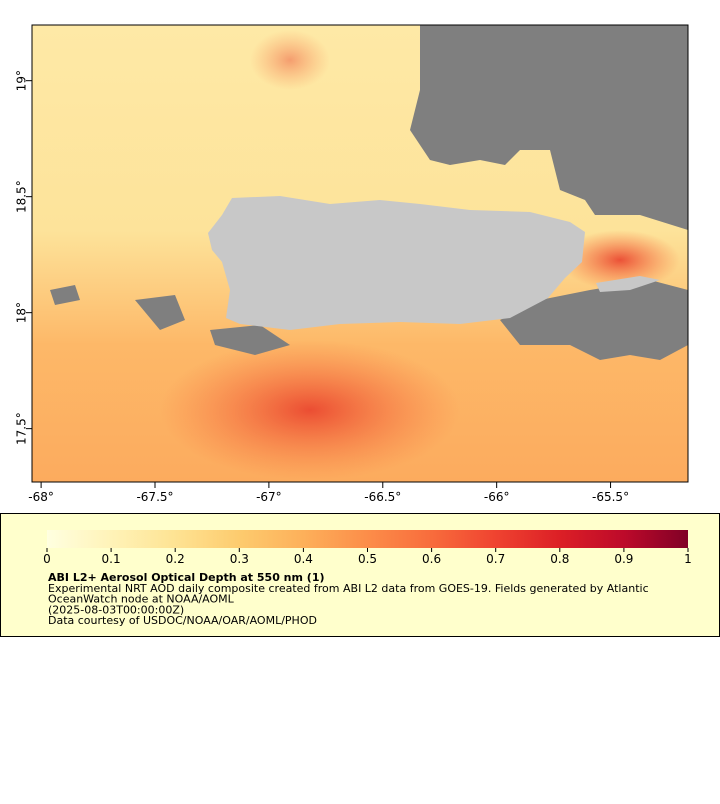 This screenshot has height=804, width=720. What do you see at coordinates (22, 428) in the screenshot?
I see `y-tick-label: 17.5°` at bounding box center [22, 428].